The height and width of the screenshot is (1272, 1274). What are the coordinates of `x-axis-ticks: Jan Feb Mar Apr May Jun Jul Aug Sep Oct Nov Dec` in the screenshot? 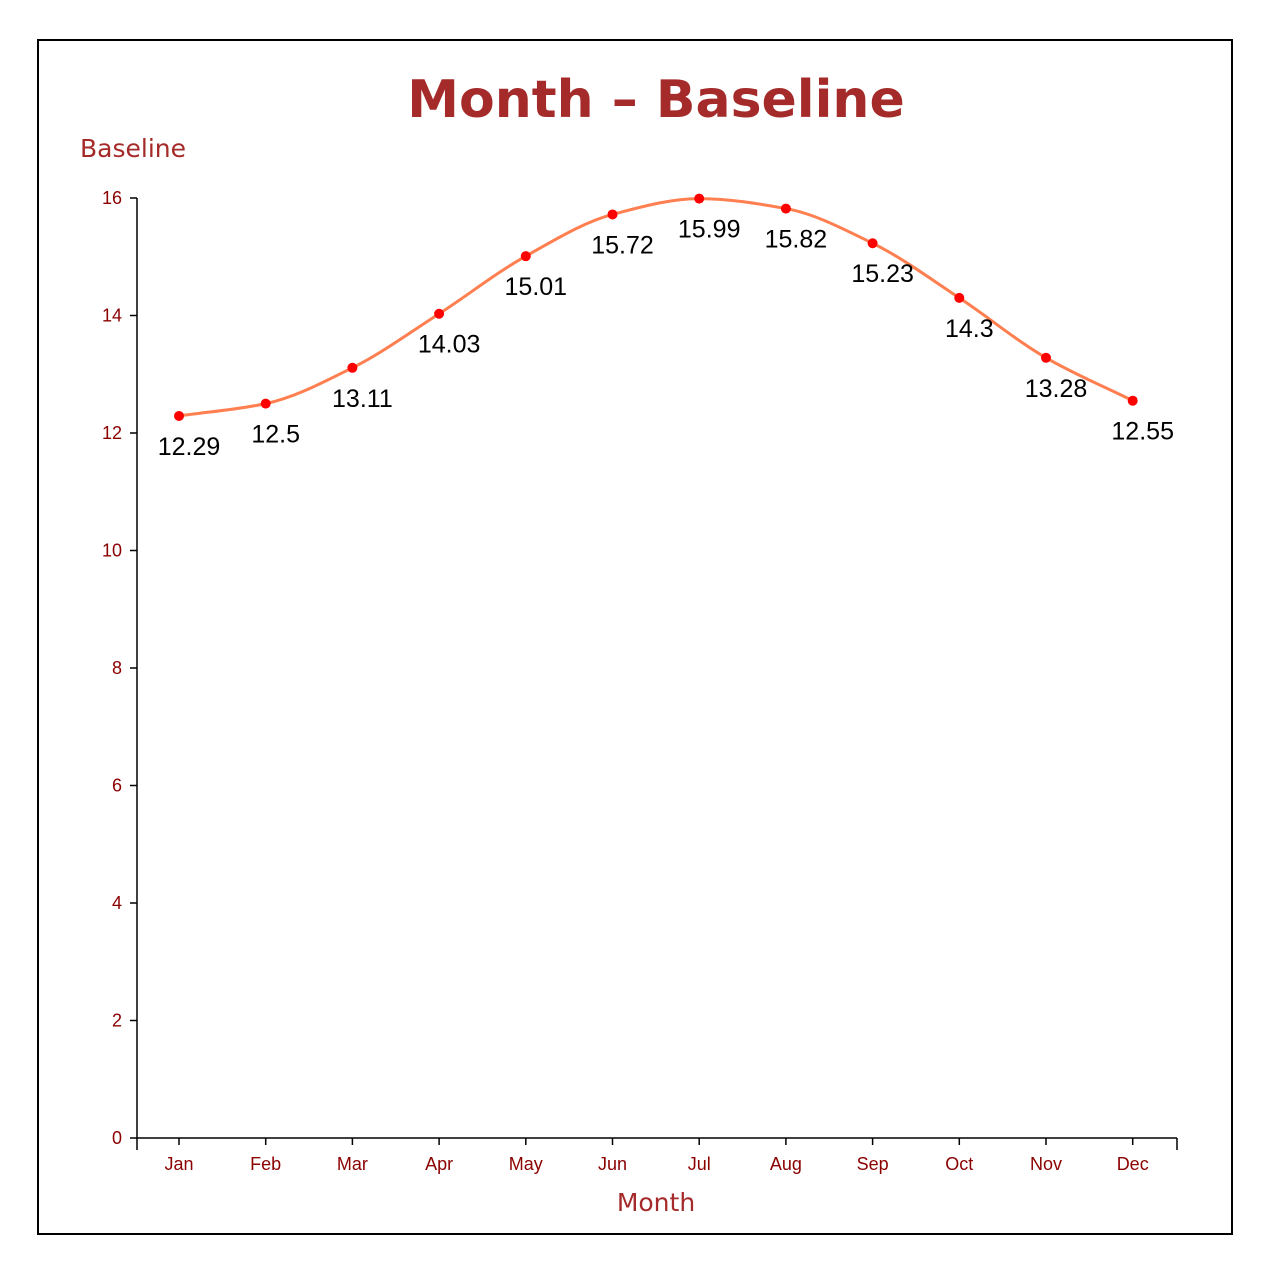 It's located at (657, 1156).